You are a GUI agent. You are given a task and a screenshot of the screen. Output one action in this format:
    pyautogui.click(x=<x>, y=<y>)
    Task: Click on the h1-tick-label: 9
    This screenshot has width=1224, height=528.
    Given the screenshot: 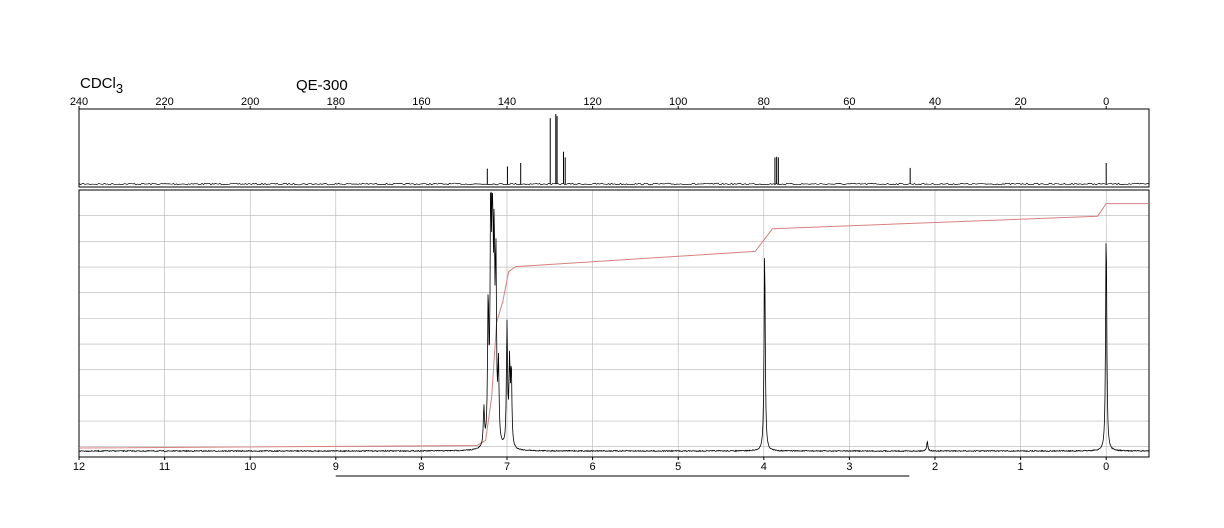 What is the action you would take?
    pyautogui.click(x=336, y=467)
    